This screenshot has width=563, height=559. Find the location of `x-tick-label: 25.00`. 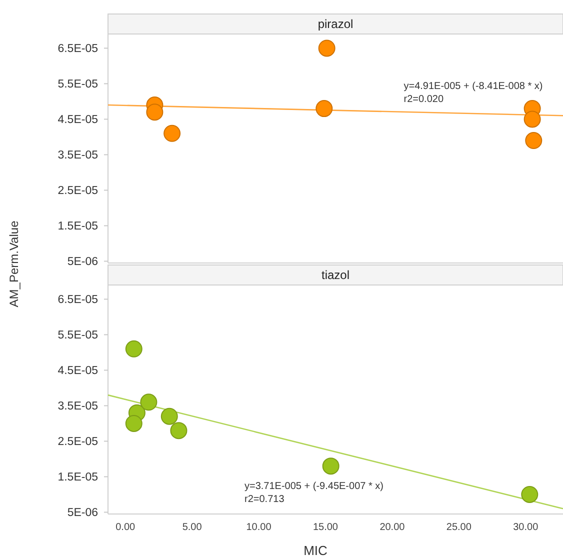

x-tick-label: 25.00 is located at coordinates (459, 527).